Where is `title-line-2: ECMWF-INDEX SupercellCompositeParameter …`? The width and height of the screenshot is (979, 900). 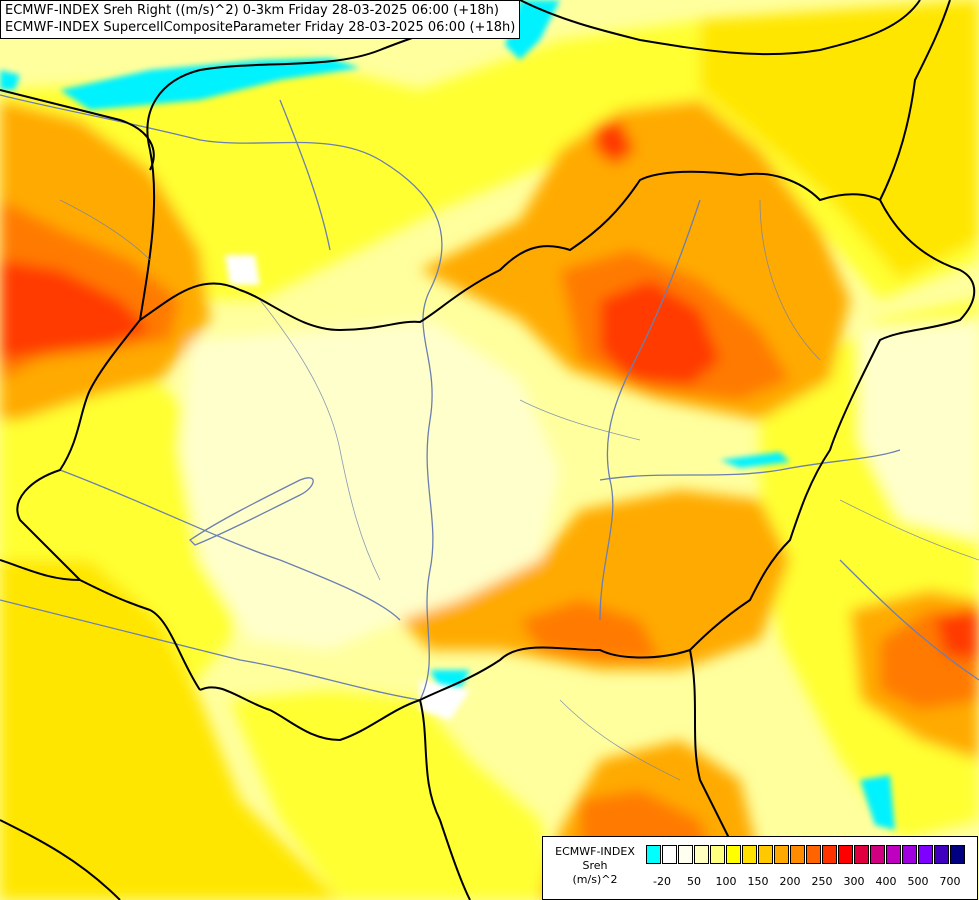
title-line-2: ECMWF-INDEX SupercellCompositeParameter … is located at coordinates (260, 27).